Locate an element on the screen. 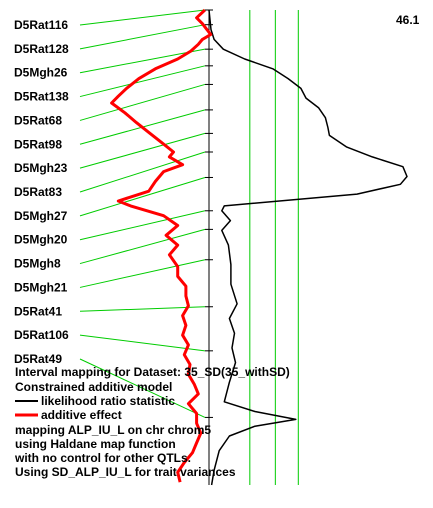  threshold-lines is located at coordinates (274, 247).